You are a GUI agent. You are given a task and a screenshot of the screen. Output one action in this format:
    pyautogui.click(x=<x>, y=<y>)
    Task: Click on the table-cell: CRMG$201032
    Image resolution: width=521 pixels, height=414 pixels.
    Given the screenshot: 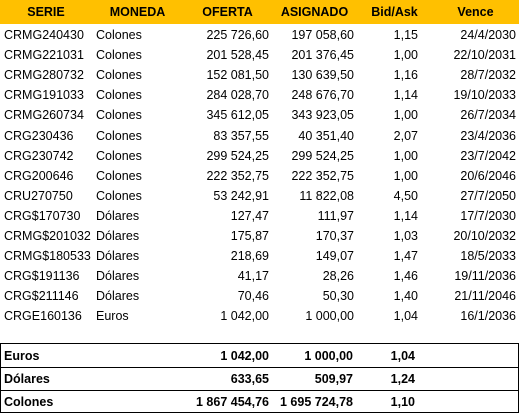 What is the action you would take?
    pyautogui.click(x=47, y=236)
    